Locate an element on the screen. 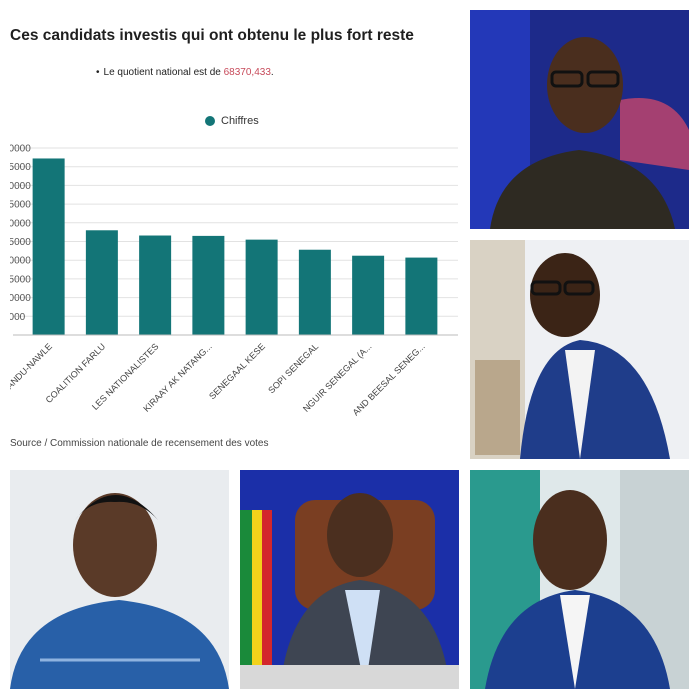  quotient-note: • Le quotient national est de 68370,433. is located at coordinates (185, 72).